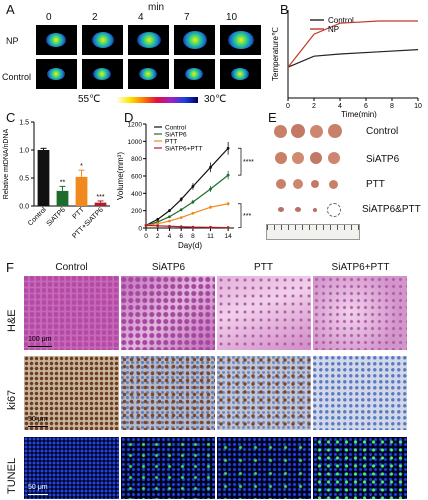  Describe the element at coordinates (136, 159) in the screenshot. I see `y-tick-label: 800` at that location.